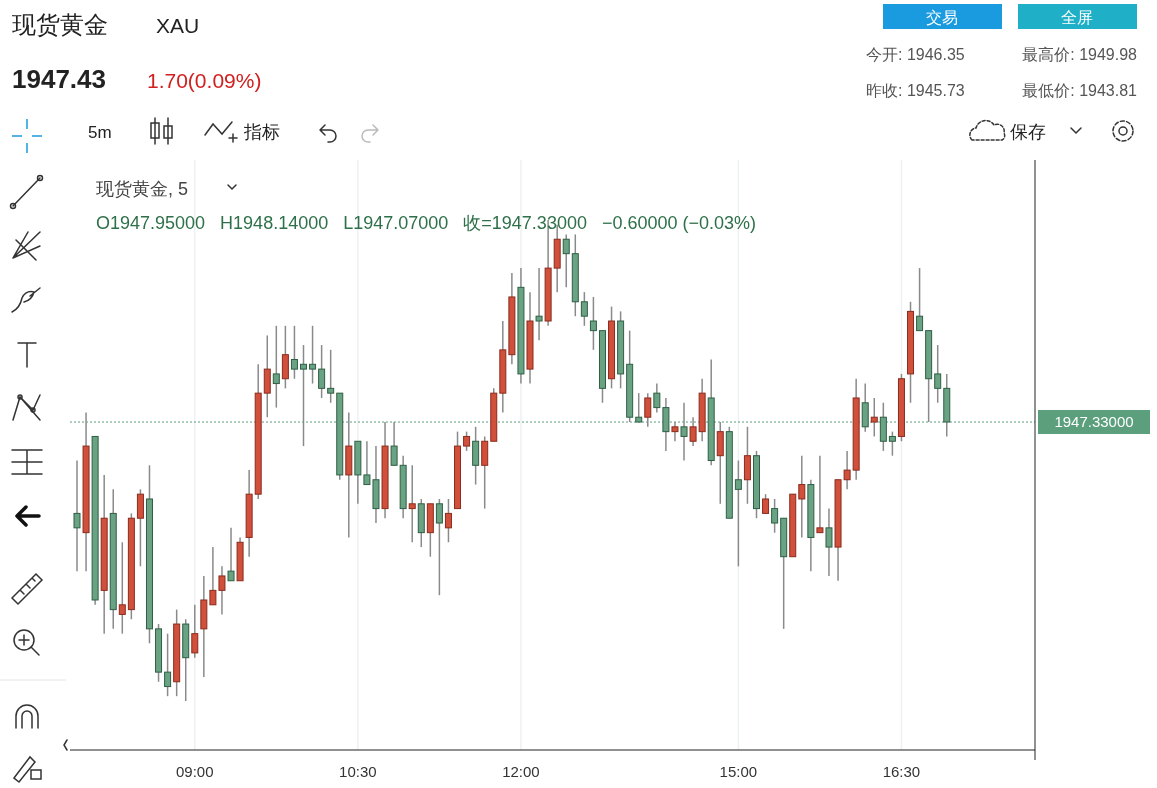 The height and width of the screenshot is (788, 1157). I want to click on text: 1947.33000, so click(1094, 422).